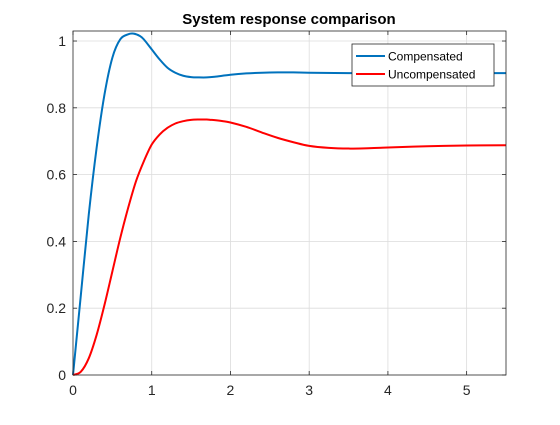 This screenshot has height=425, width=560. I want to click on legend-label-compensated: Compensated, so click(425, 57).